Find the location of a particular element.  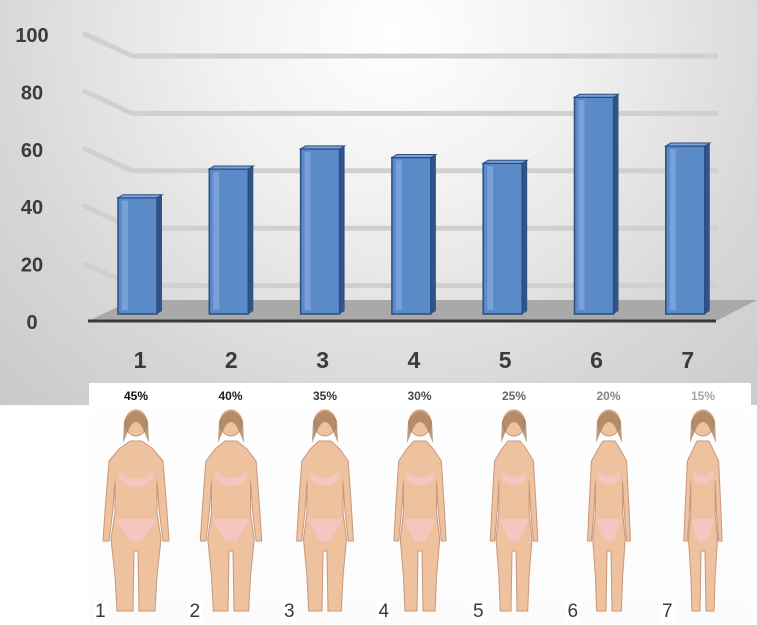

body-figure: 40% 2 is located at coordinates (231, 504).